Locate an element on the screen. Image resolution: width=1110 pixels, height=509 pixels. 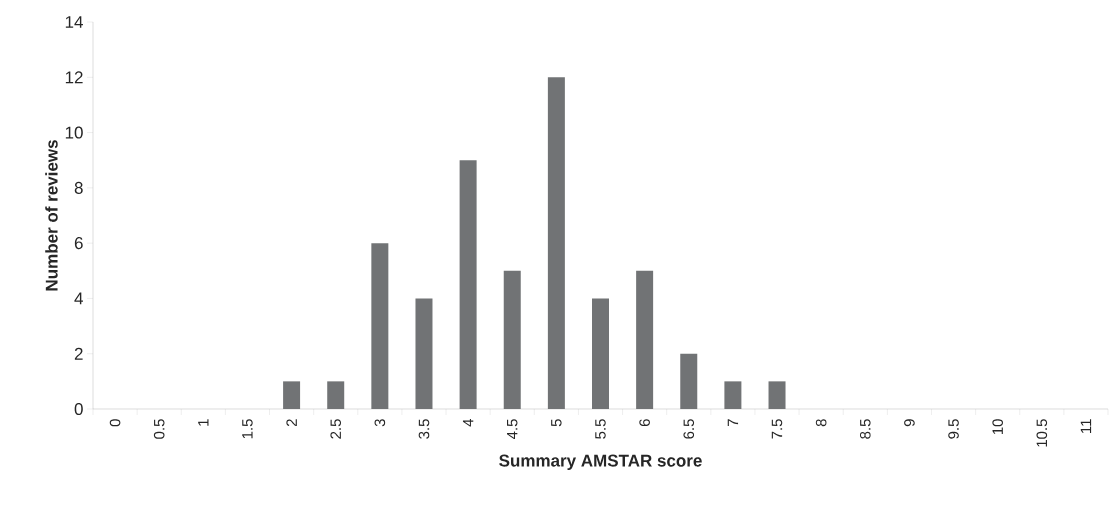
x-tick-label: 2 is located at coordinates (291, 423).